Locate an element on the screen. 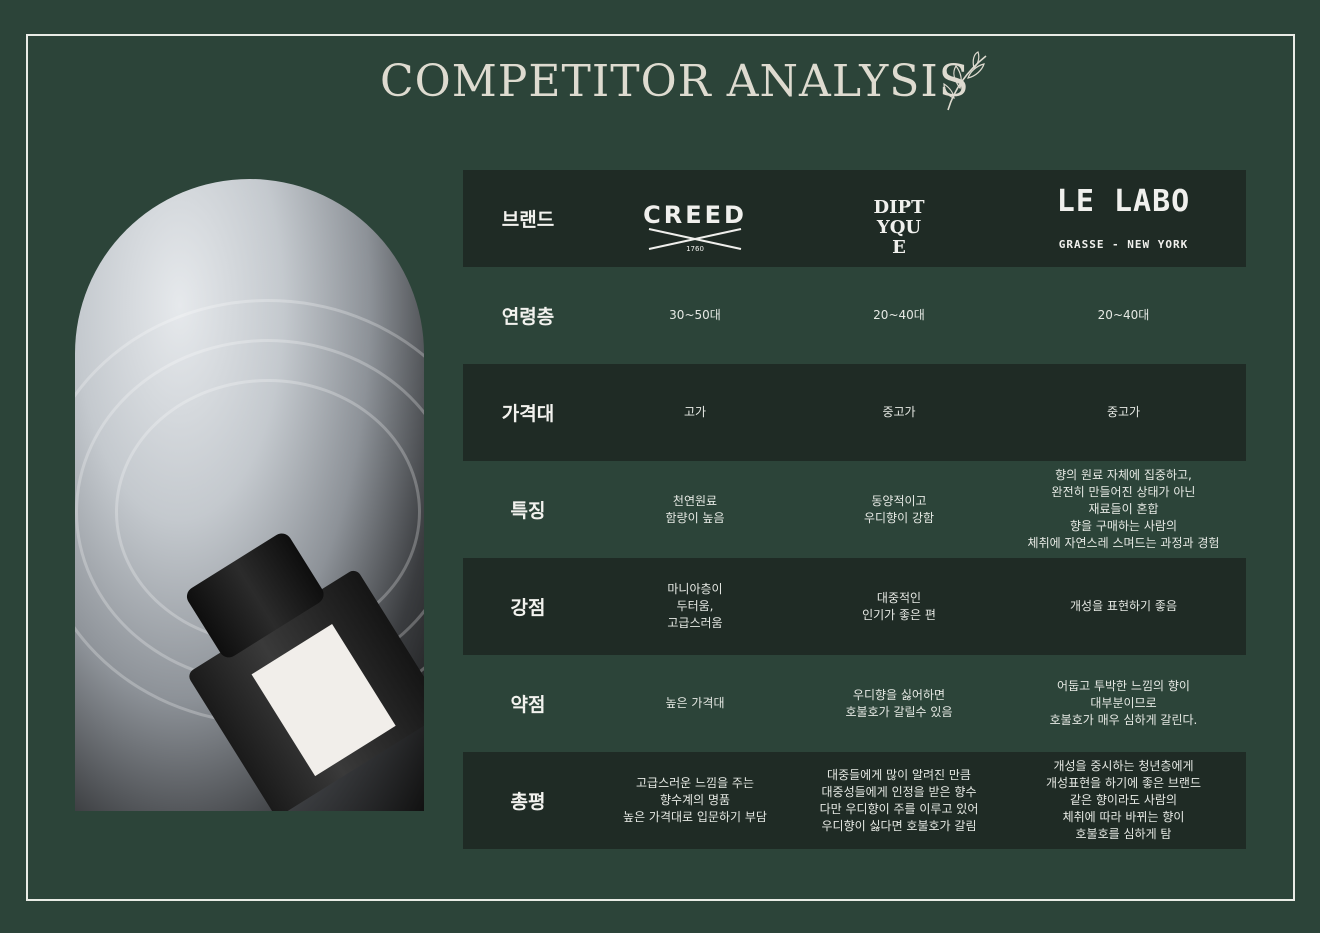 Image resolution: width=1320 pixels, height=933 pixels. table-cell: 고급스러운 느낌을 주는 향수계의 명품 높은 가격대로 입문하기 부담 is located at coordinates (695, 800).